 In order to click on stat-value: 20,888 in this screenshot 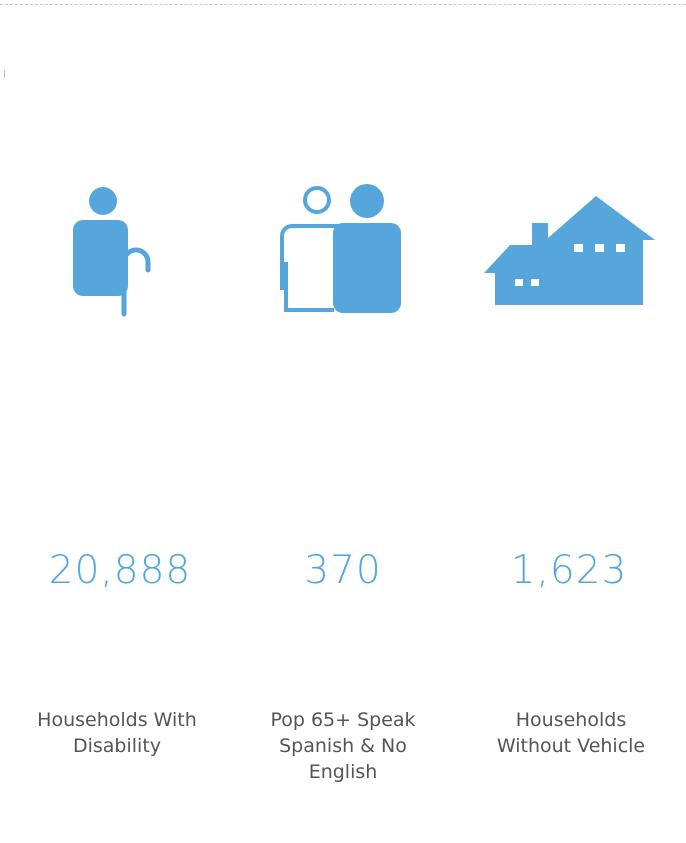, I will do `click(120, 570)`.